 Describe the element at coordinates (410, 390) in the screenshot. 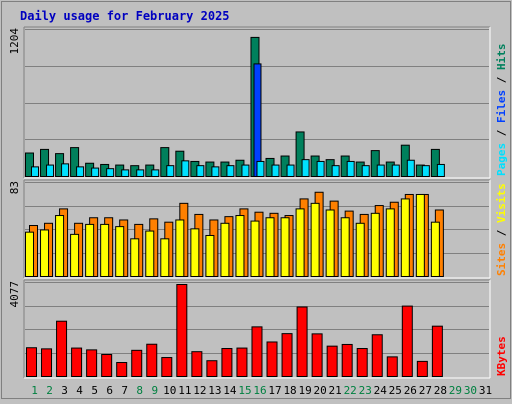

I see `x-tick-day-26: 26` at that location.